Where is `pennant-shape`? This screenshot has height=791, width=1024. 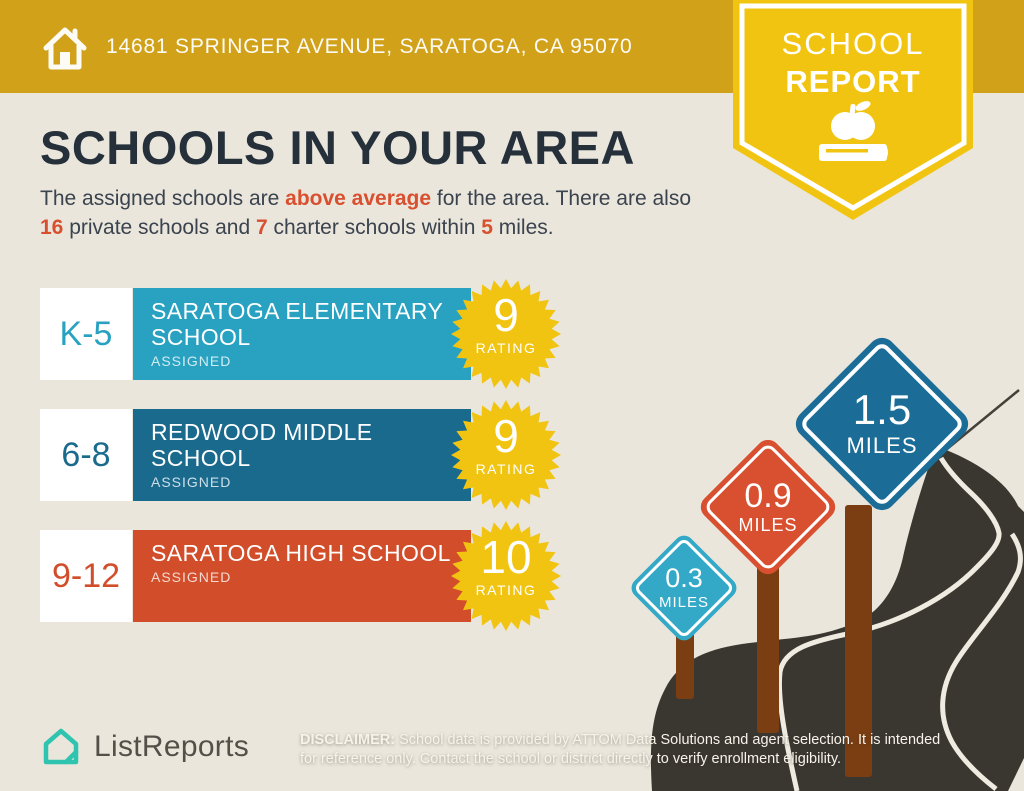 pennant-shape is located at coordinates (853, 110).